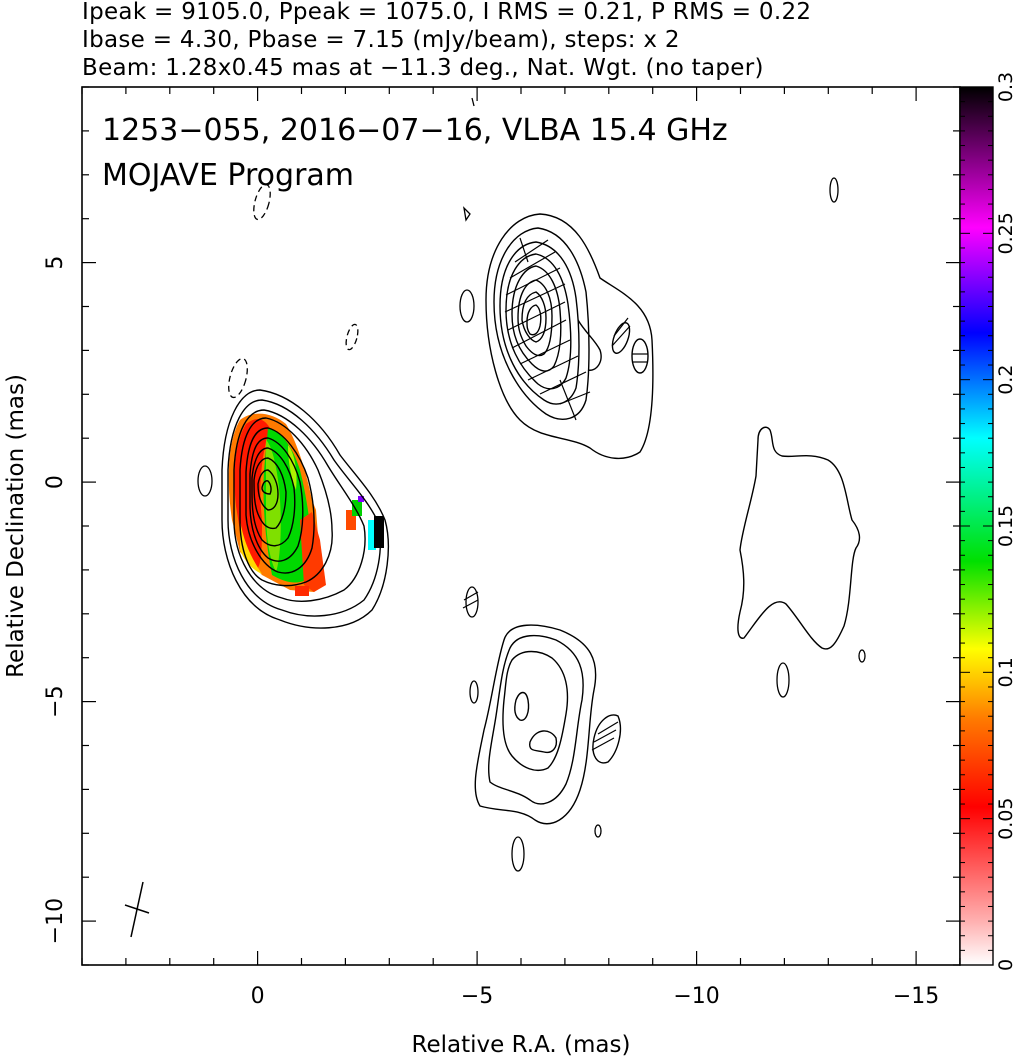 The height and width of the screenshot is (1064, 1021). What do you see at coordinates (521, 1045) in the screenshot?
I see `x-axis-label: Relative R.A. (mas)` at bounding box center [521, 1045].